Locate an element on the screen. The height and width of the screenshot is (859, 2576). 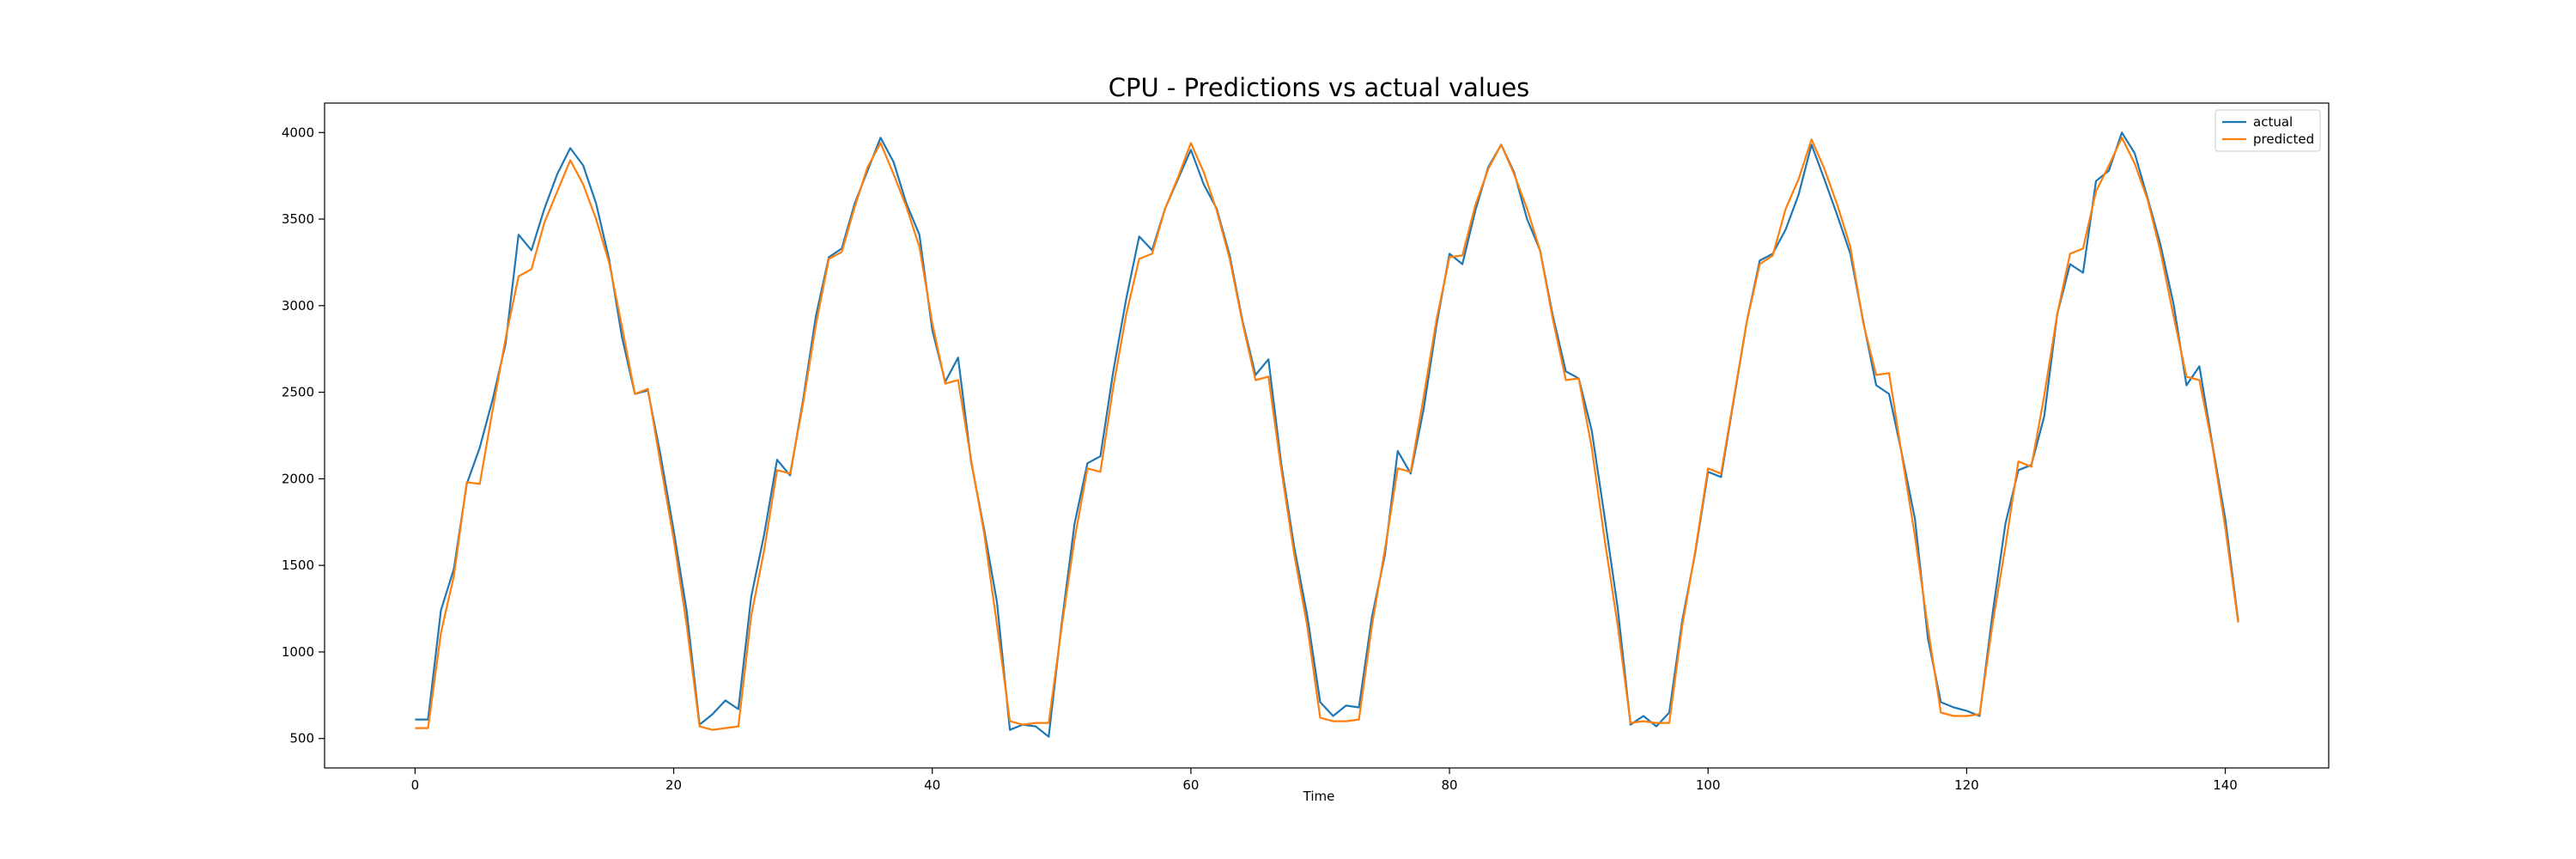
x-tick-label: 140 is located at coordinates (2225, 785).